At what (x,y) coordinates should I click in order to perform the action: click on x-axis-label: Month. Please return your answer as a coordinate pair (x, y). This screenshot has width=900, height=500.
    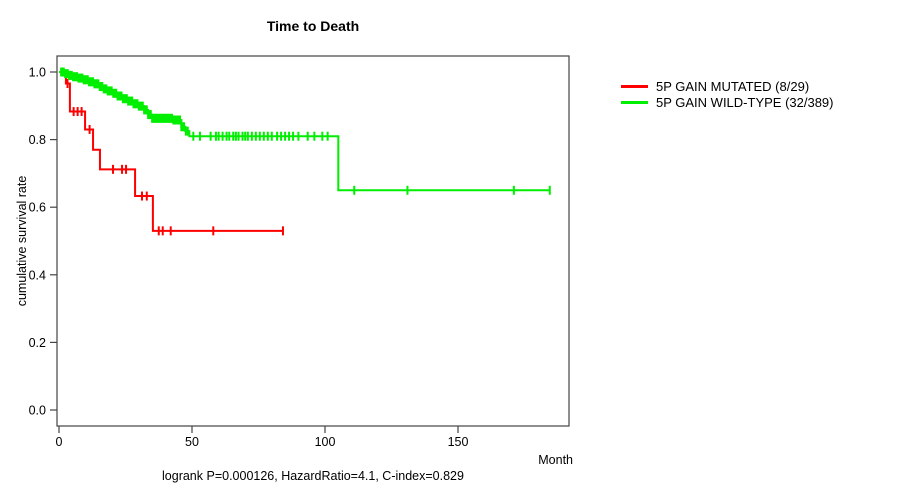
    Looking at the image, I should click on (555, 460).